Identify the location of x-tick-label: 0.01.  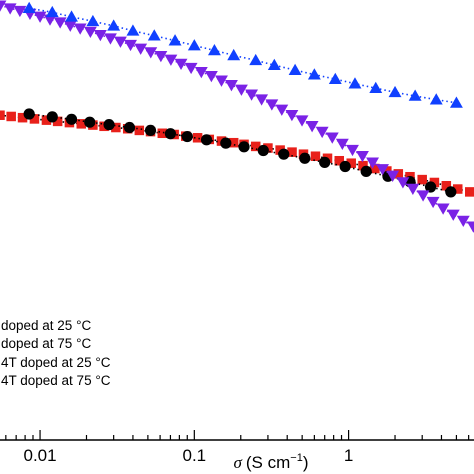
(40, 455).